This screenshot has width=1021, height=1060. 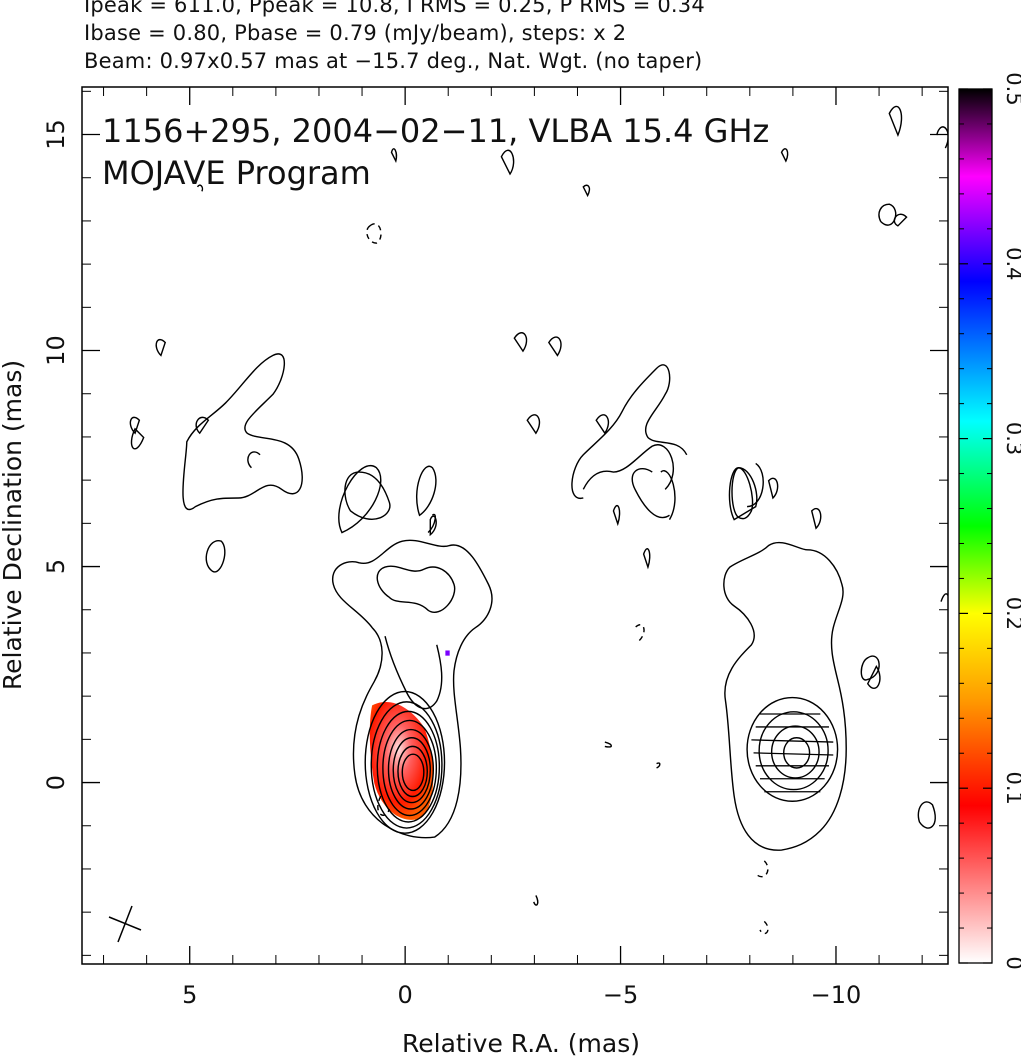 What do you see at coordinates (620, 995) in the screenshot?
I see `x-tick-label: −5` at bounding box center [620, 995].